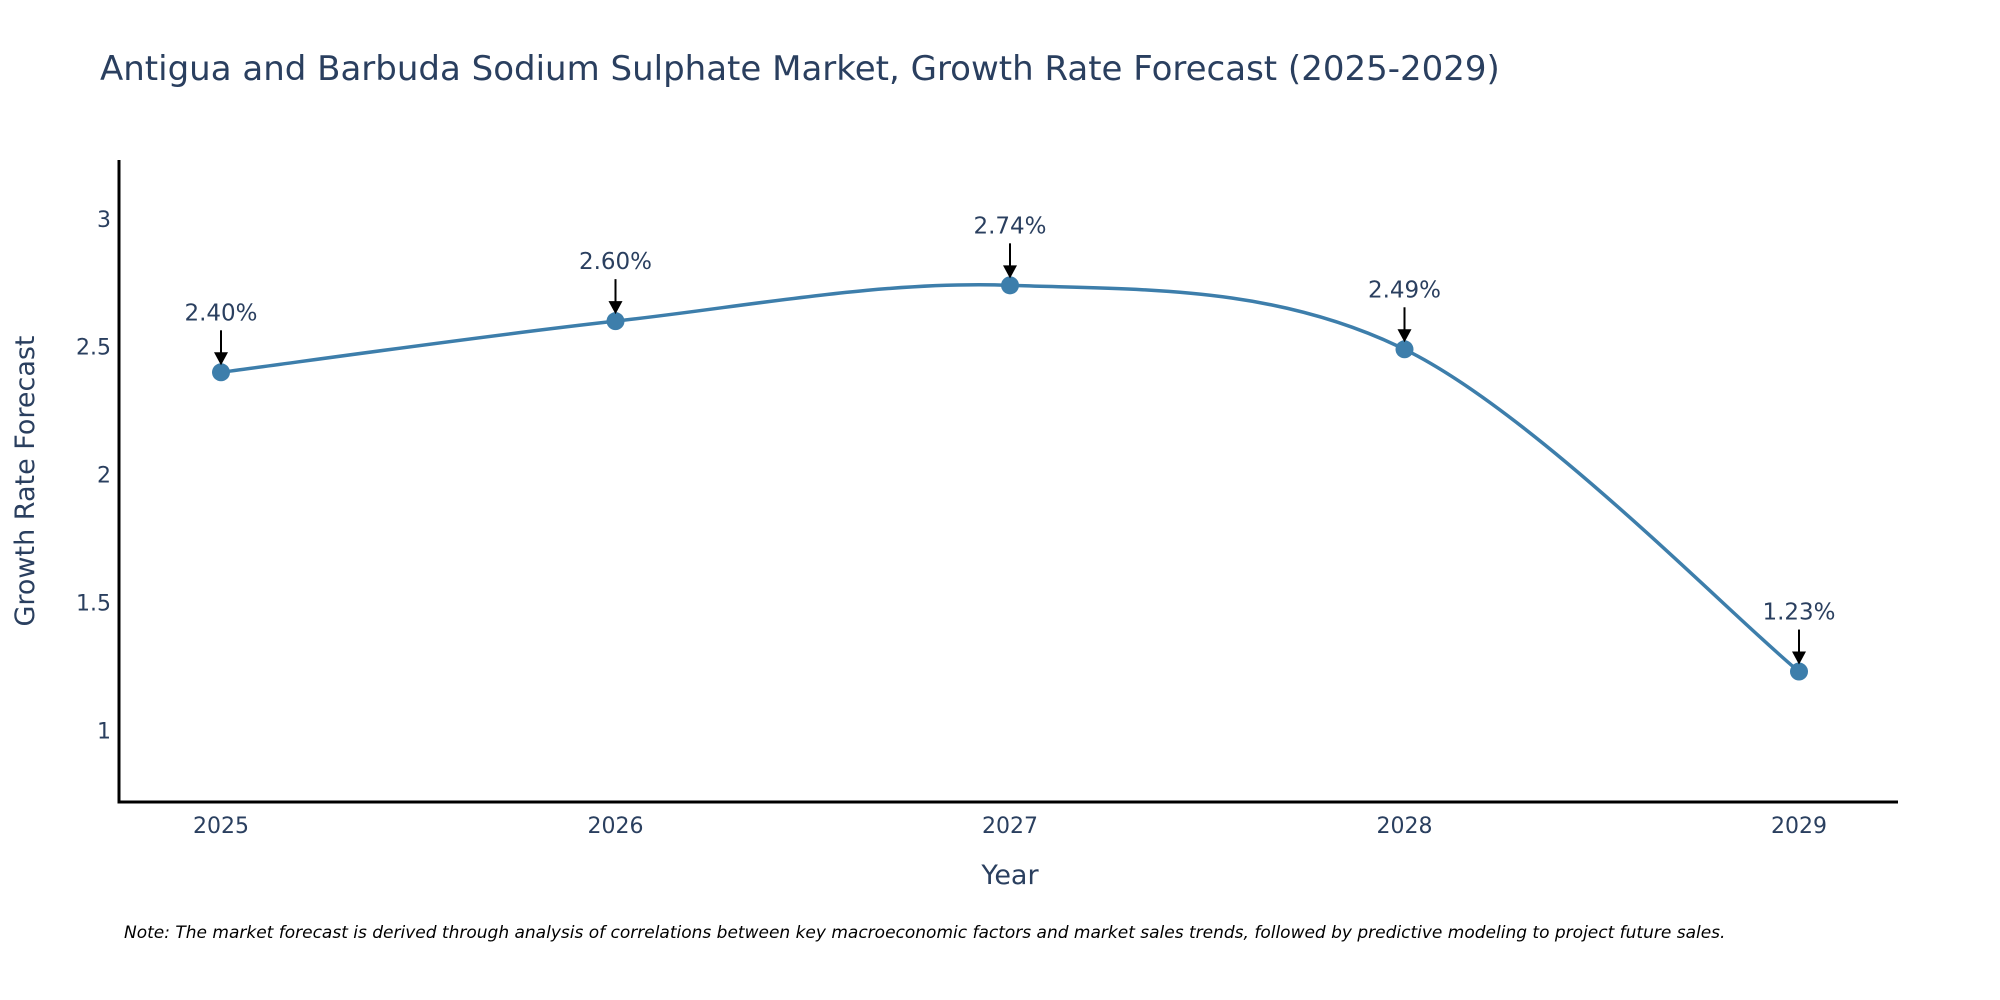 Image resolution: width=2000 pixels, height=1000 pixels. Describe the element at coordinates (1009, 875) in the screenshot. I see `x-axis-title: Year` at that location.